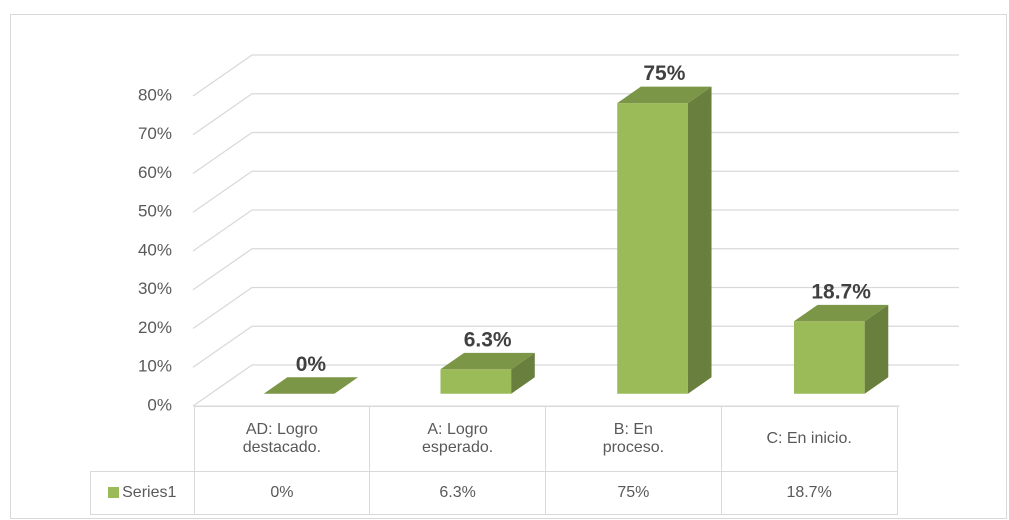 The height and width of the screenshot is (520, 1009). I want to click on legend-key, so click(114, 492).